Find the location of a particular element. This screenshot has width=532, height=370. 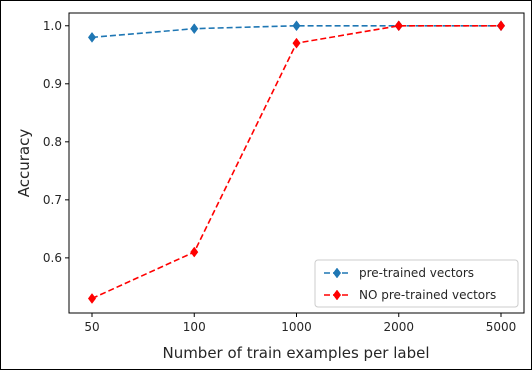

y-axis-label: Accuracy is located at coordinates (24, 163).